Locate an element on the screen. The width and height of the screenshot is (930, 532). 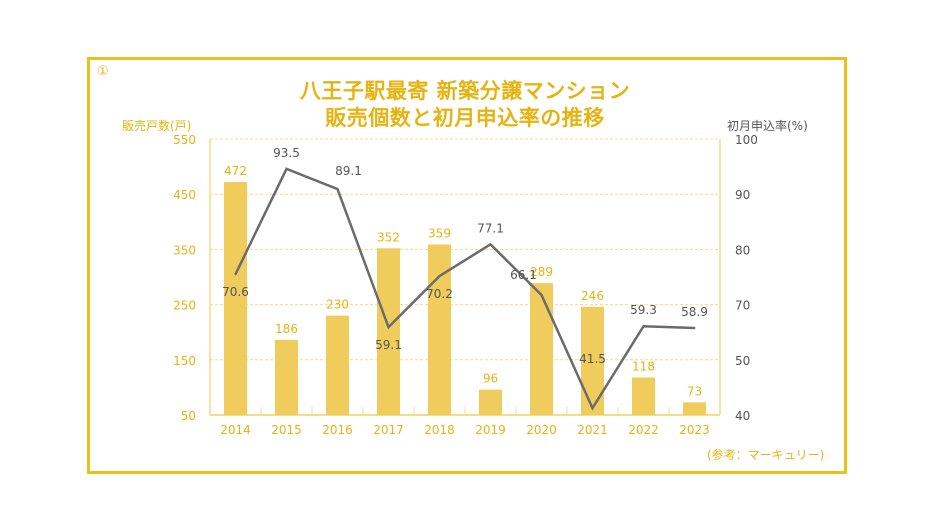
x-tick-label: 2023 is located at coordinates (694, 430).